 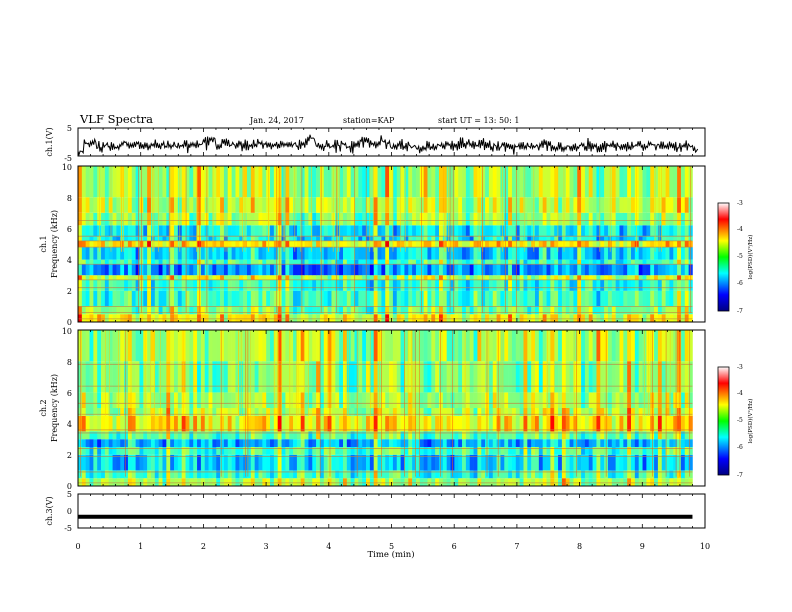 What do you see at coordinates (54, 244) in the screenshot?
I see `ch1-frequency-label: Frequency (kHz)` at bounding box center [54, 244].